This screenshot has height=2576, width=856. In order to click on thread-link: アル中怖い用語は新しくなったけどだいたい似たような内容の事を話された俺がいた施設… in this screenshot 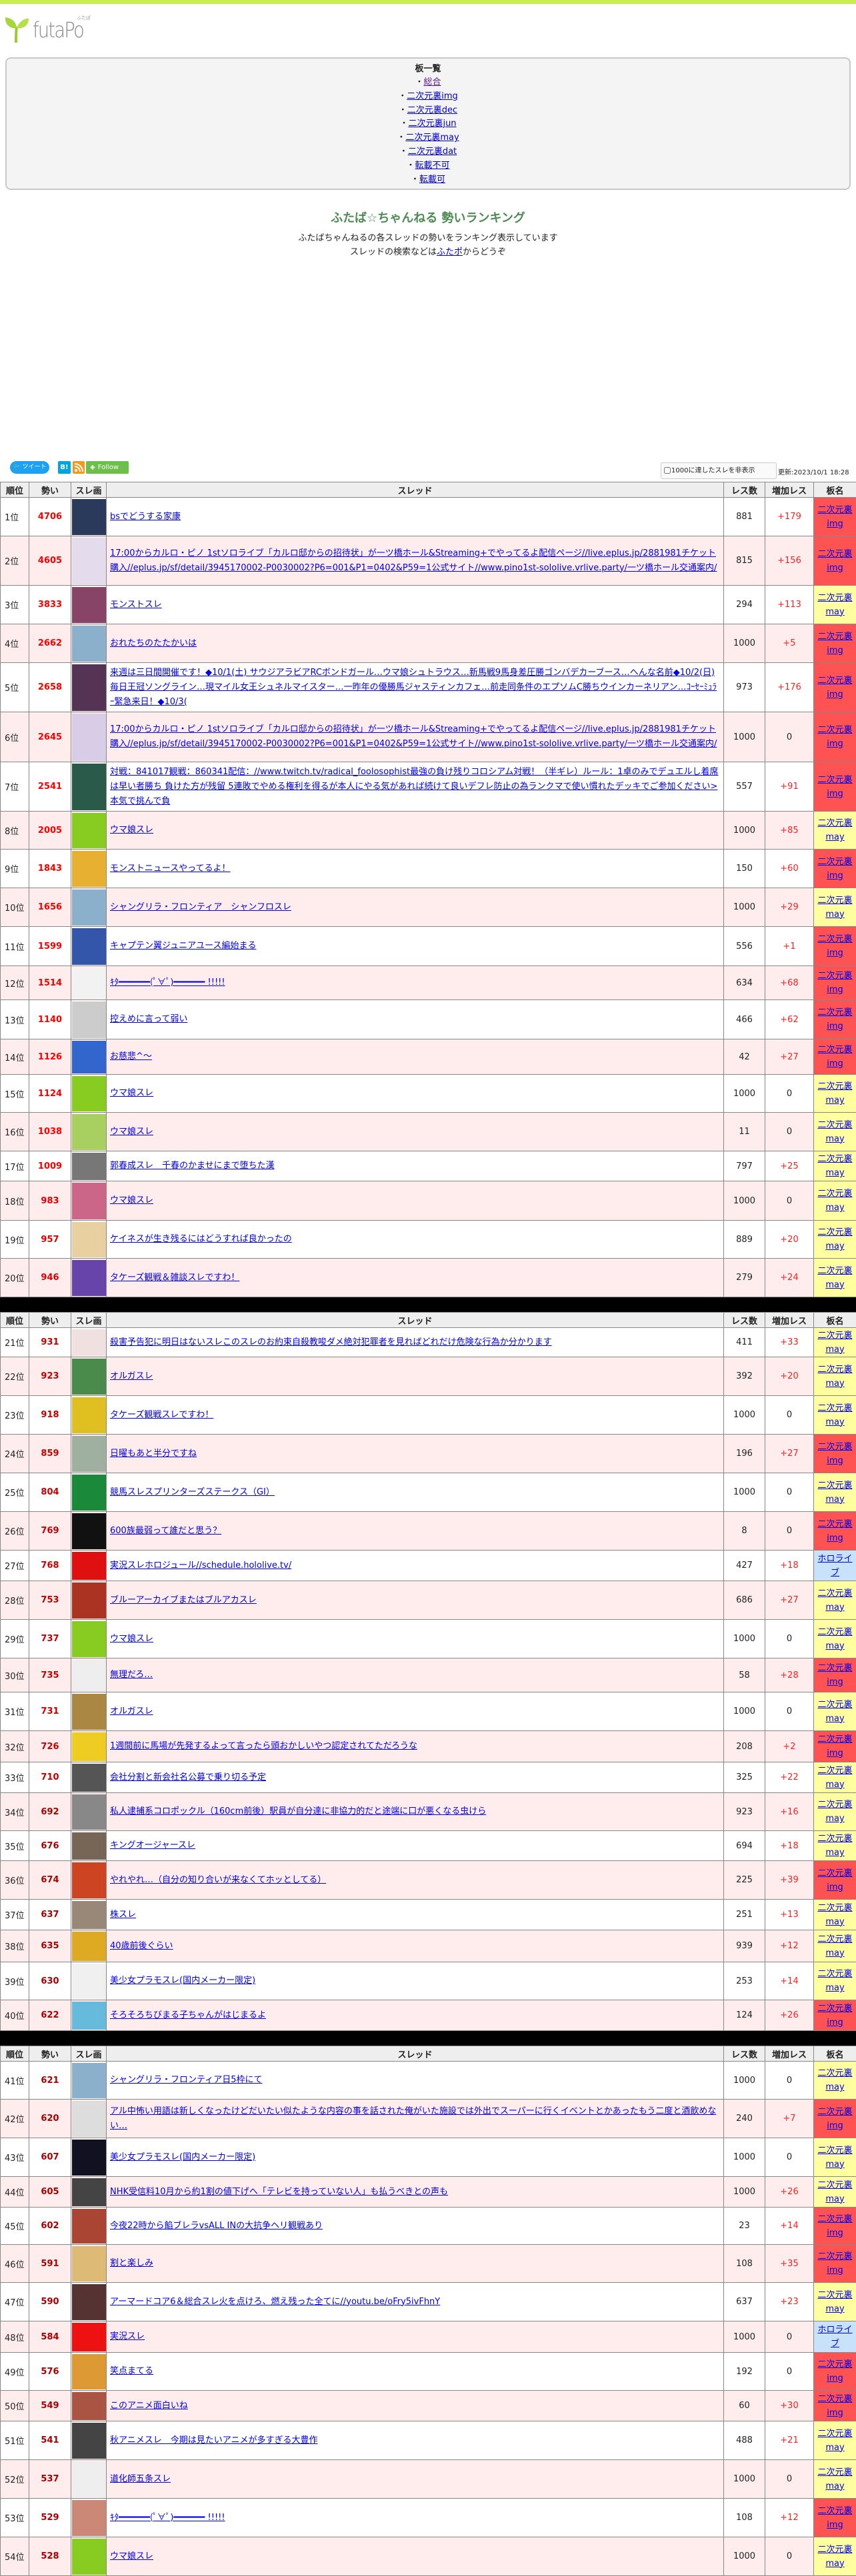, I will do `click(413, 2118)`.